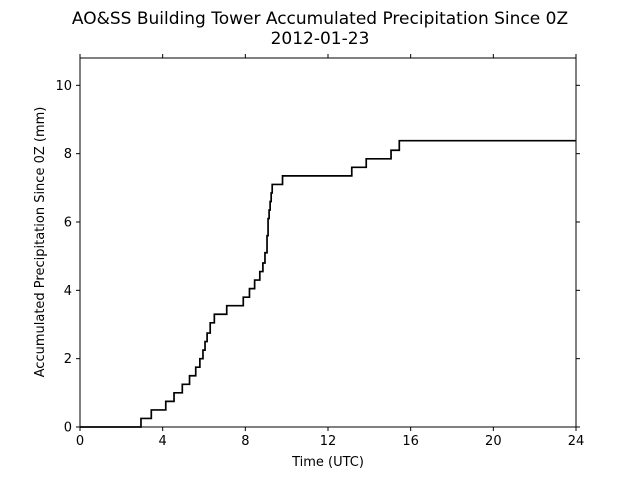 Image resolution: width=640 pixels, height=480 pixels. Describe the element at coordinates (68, 428) in the screenshot. I see `y-tick-label-0: 0` at that location.